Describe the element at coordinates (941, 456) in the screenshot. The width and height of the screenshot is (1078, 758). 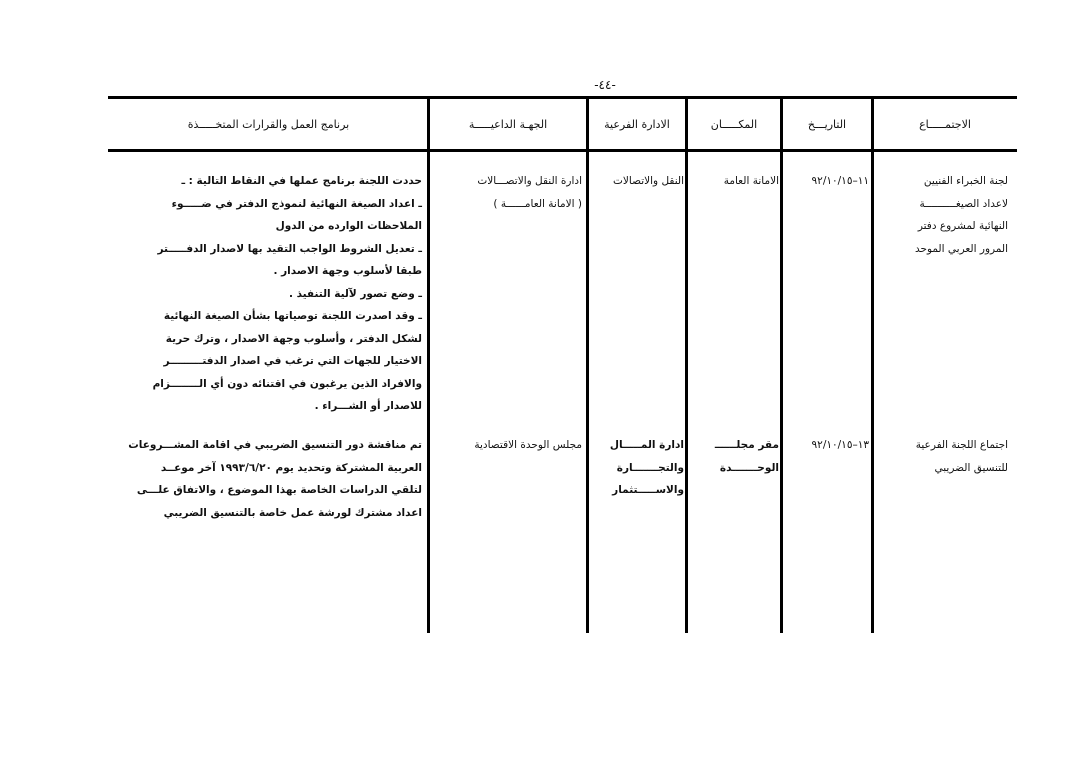
I see `row2-meeting: اجتماع اللجنة الفرعية للتنسيق الضريبي` at that location.